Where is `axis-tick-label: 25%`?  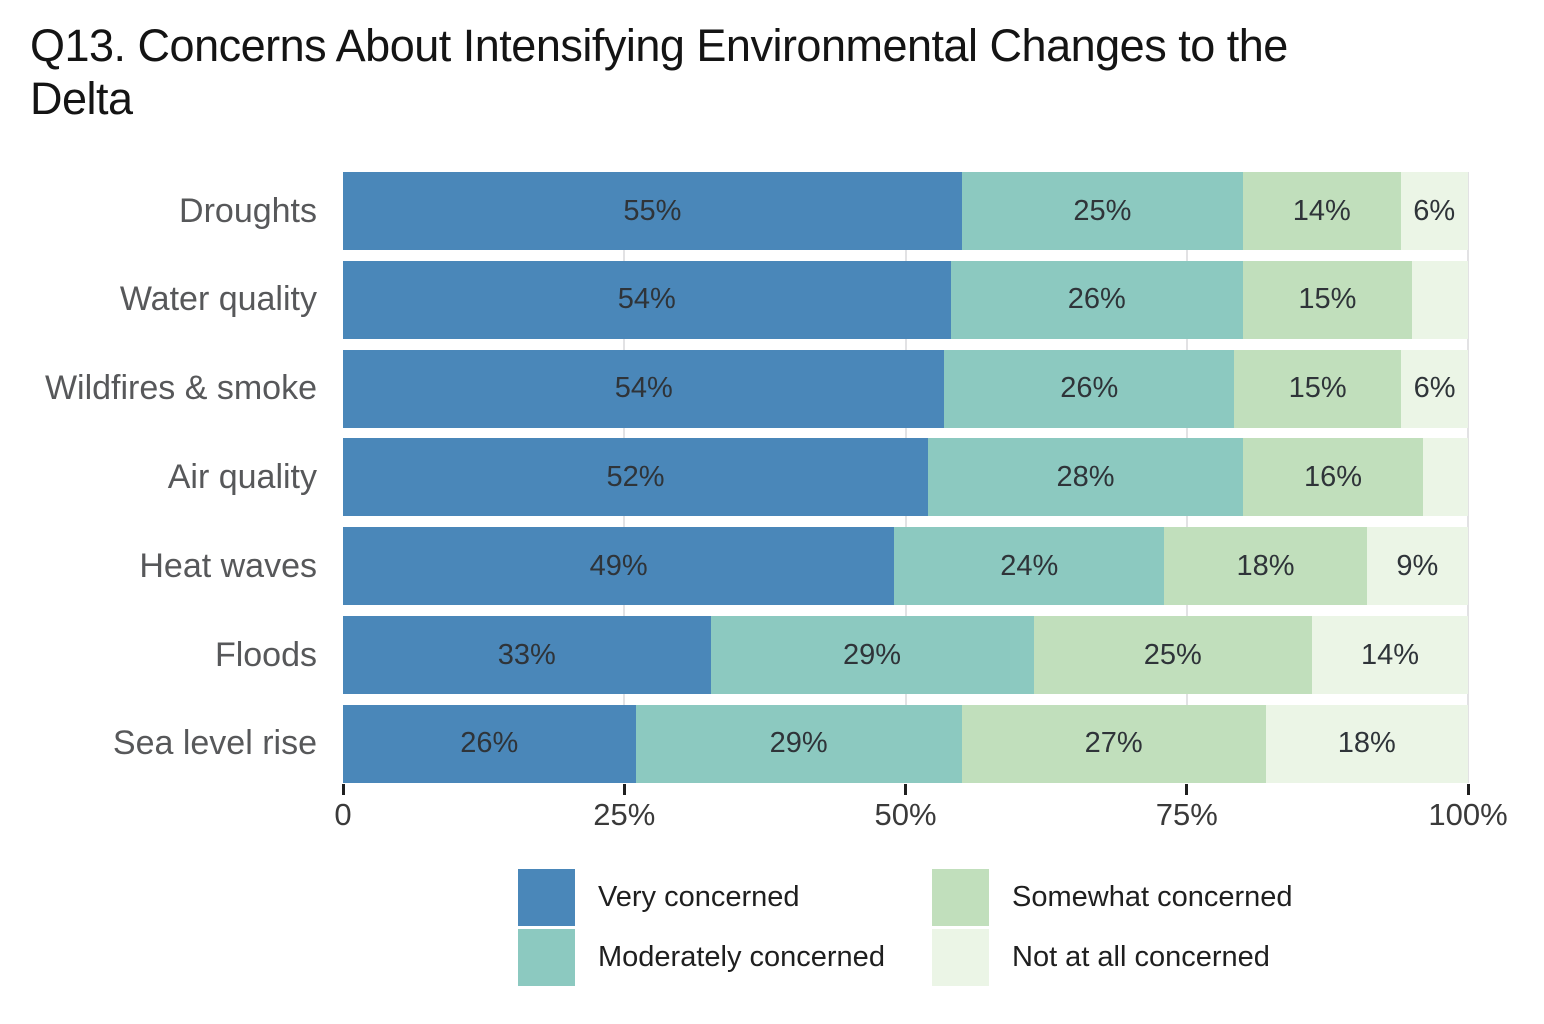 axis-tick-label: 25% is located at coordinates (624, 814).